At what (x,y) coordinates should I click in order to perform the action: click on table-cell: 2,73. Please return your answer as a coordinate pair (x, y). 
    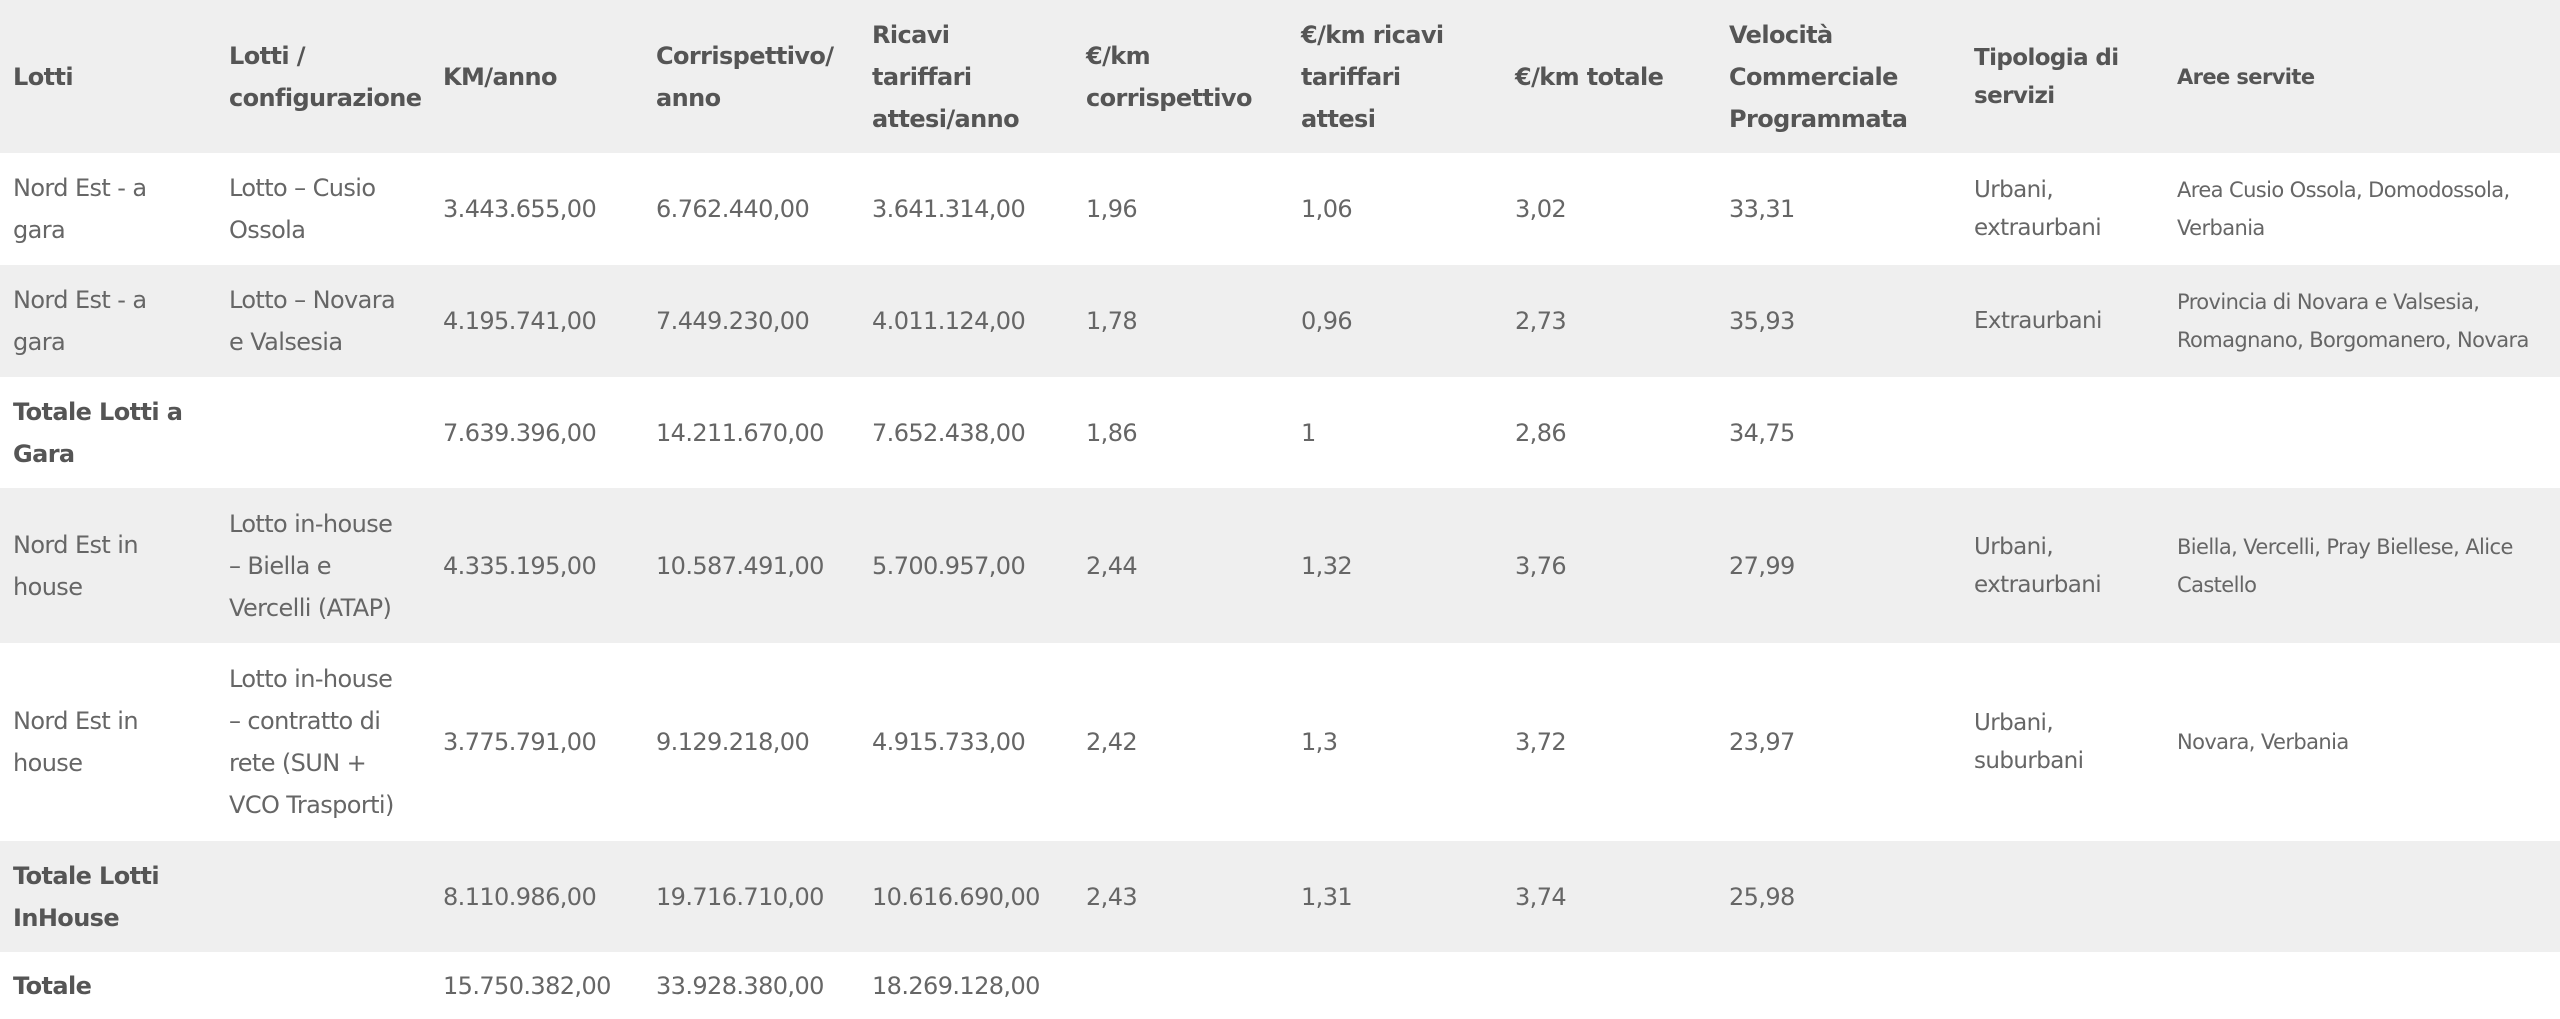
    Looking at the image, I should click on (1541, 321).